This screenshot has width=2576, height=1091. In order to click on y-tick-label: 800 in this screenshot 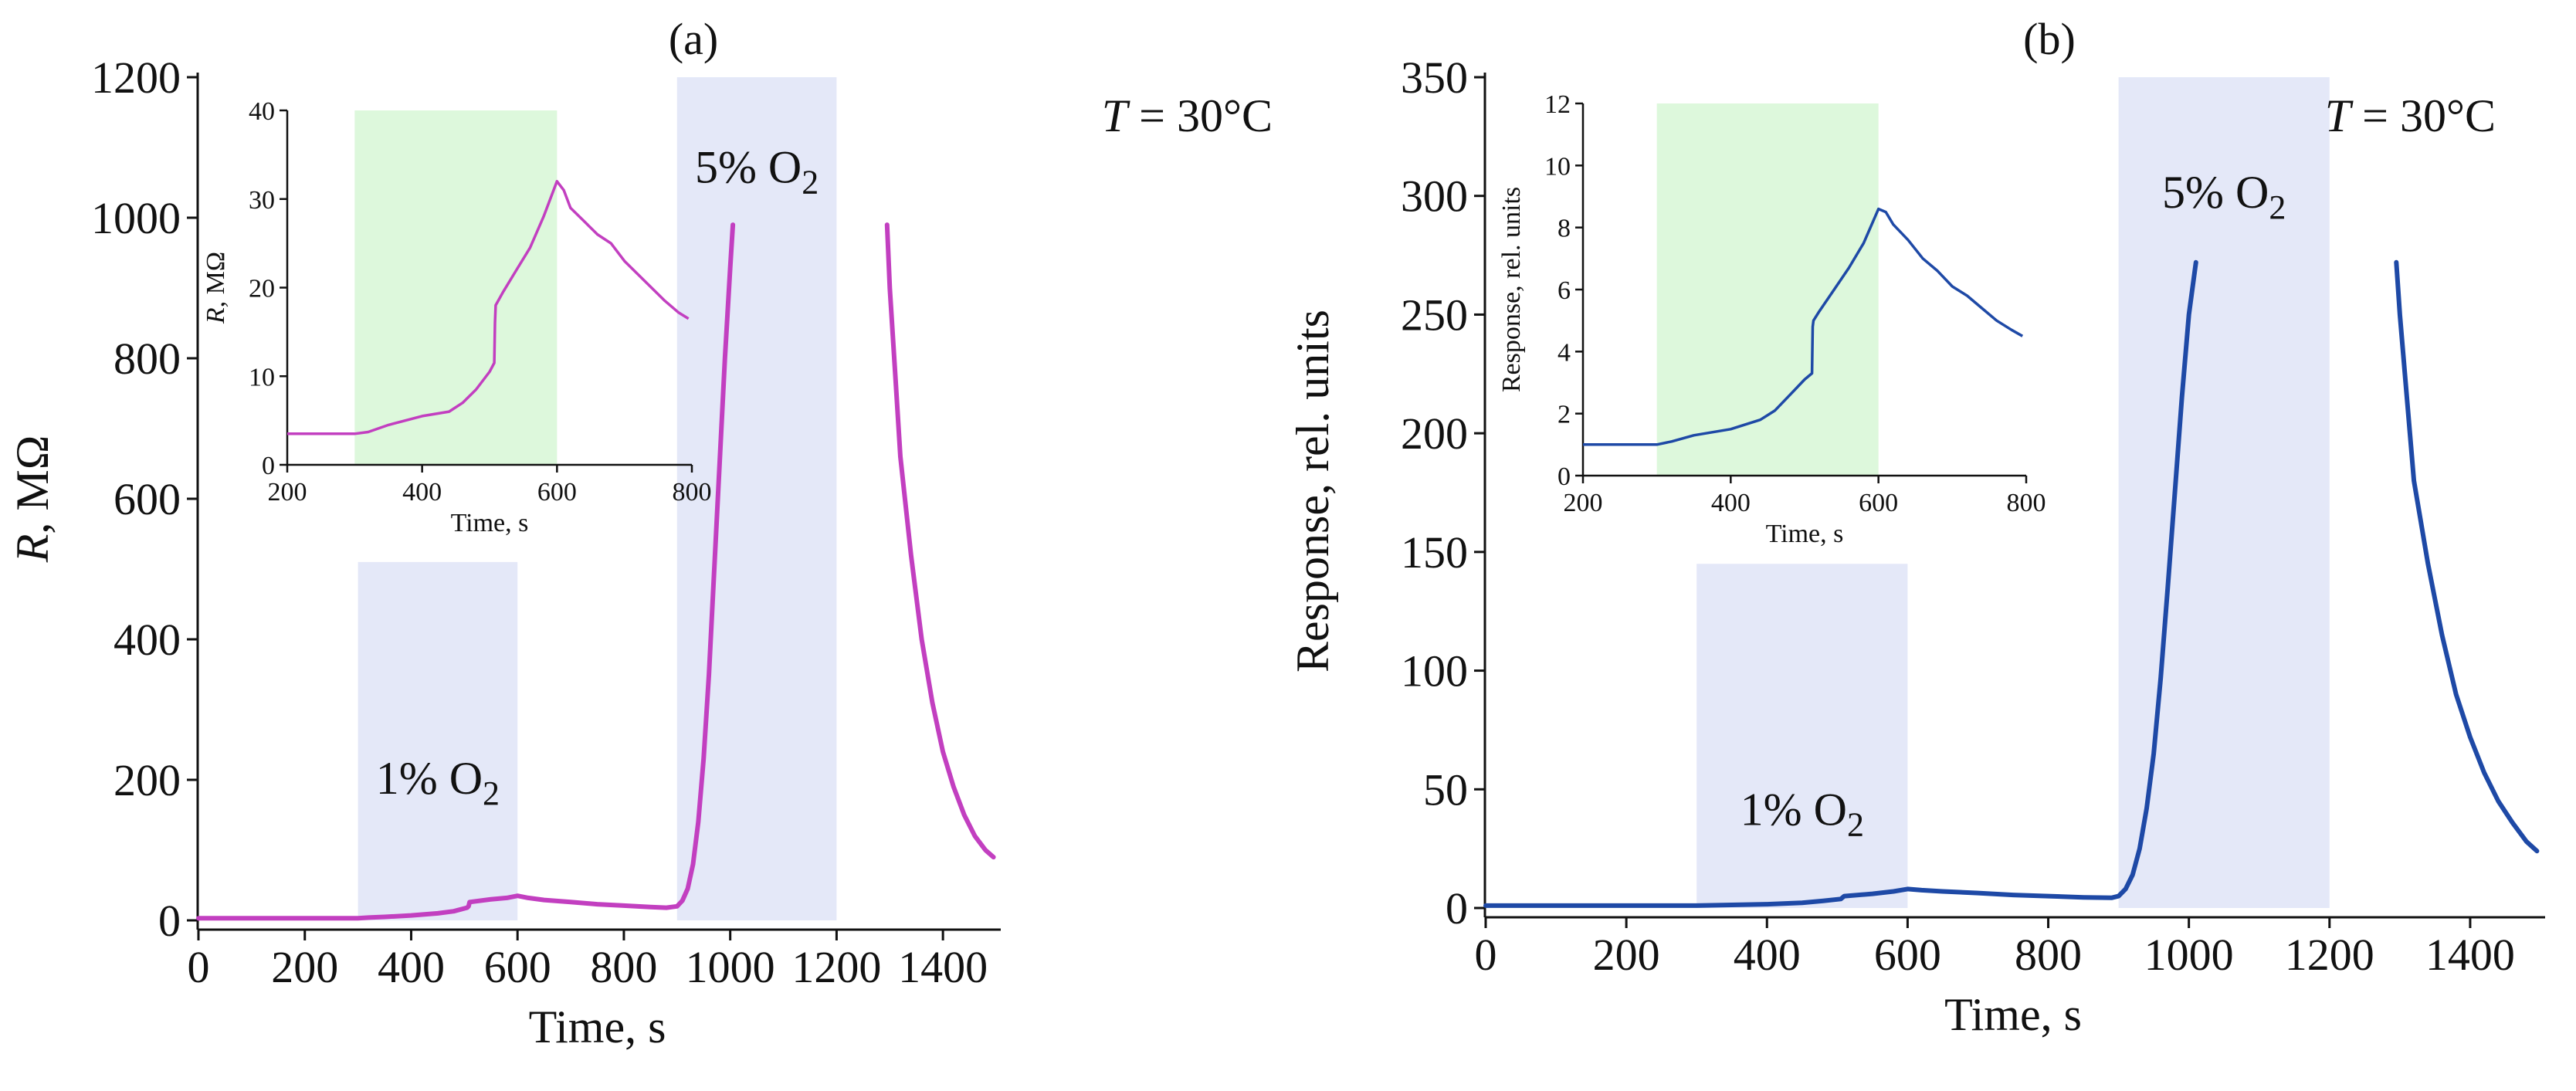, I will do `click(147, 359)`.